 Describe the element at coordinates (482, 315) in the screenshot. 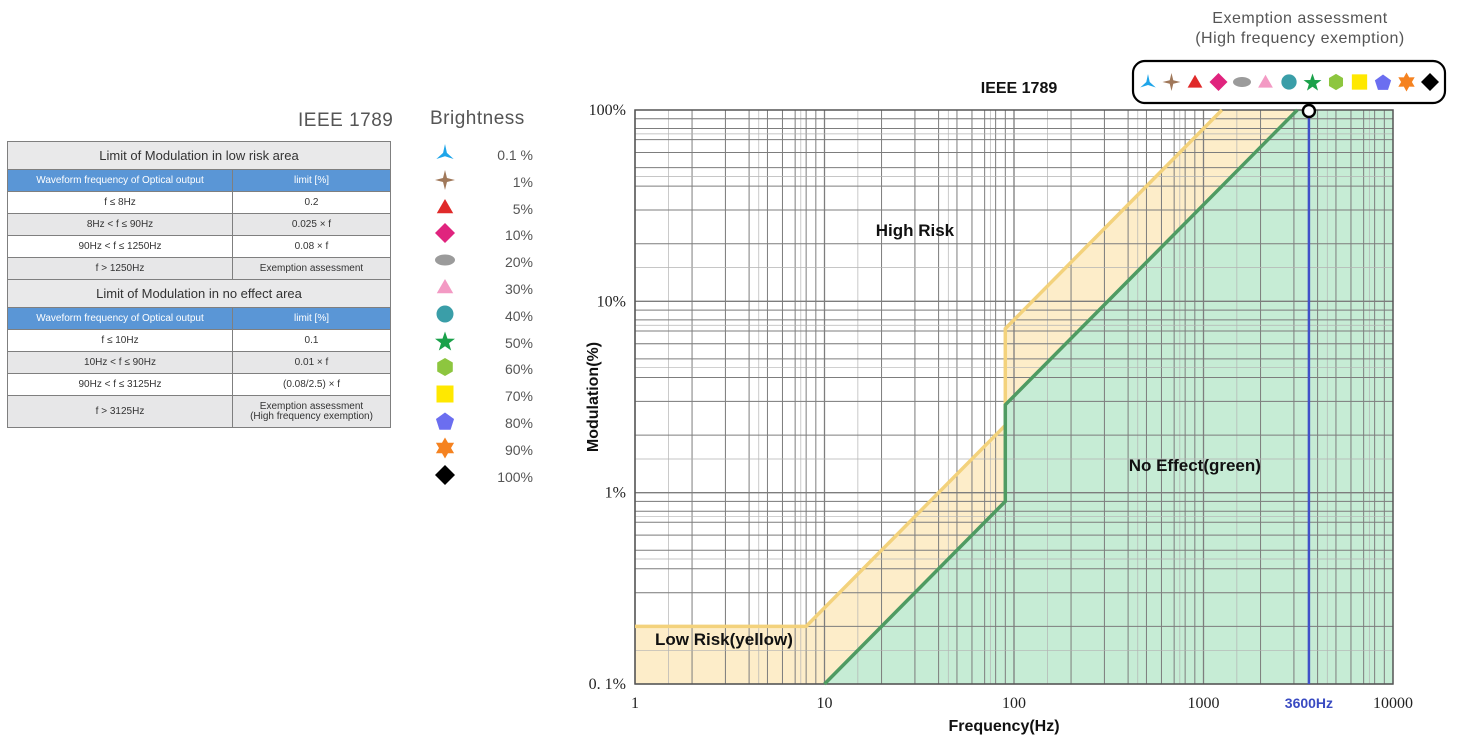

I see `legend-item: 40%` at that location.